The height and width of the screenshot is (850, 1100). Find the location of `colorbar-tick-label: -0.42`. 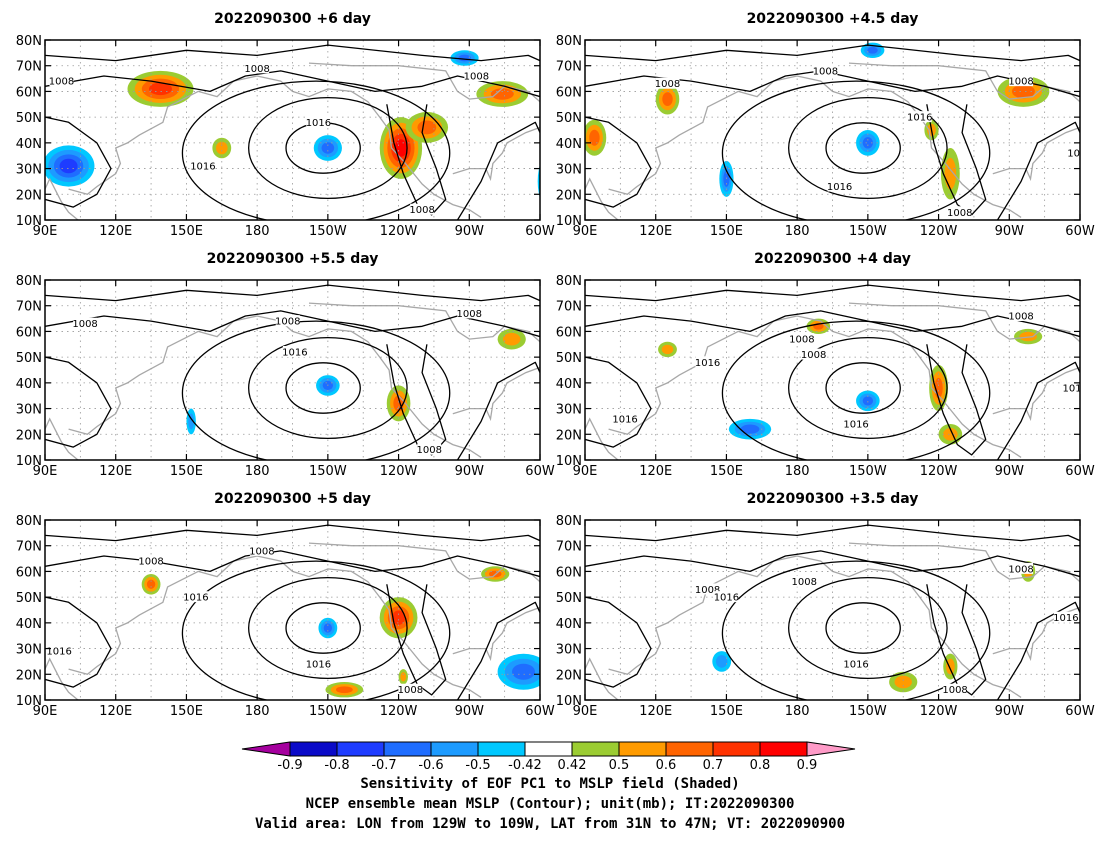

colorbar-tick-label: -0.42 is located at coordinates (525, 764).